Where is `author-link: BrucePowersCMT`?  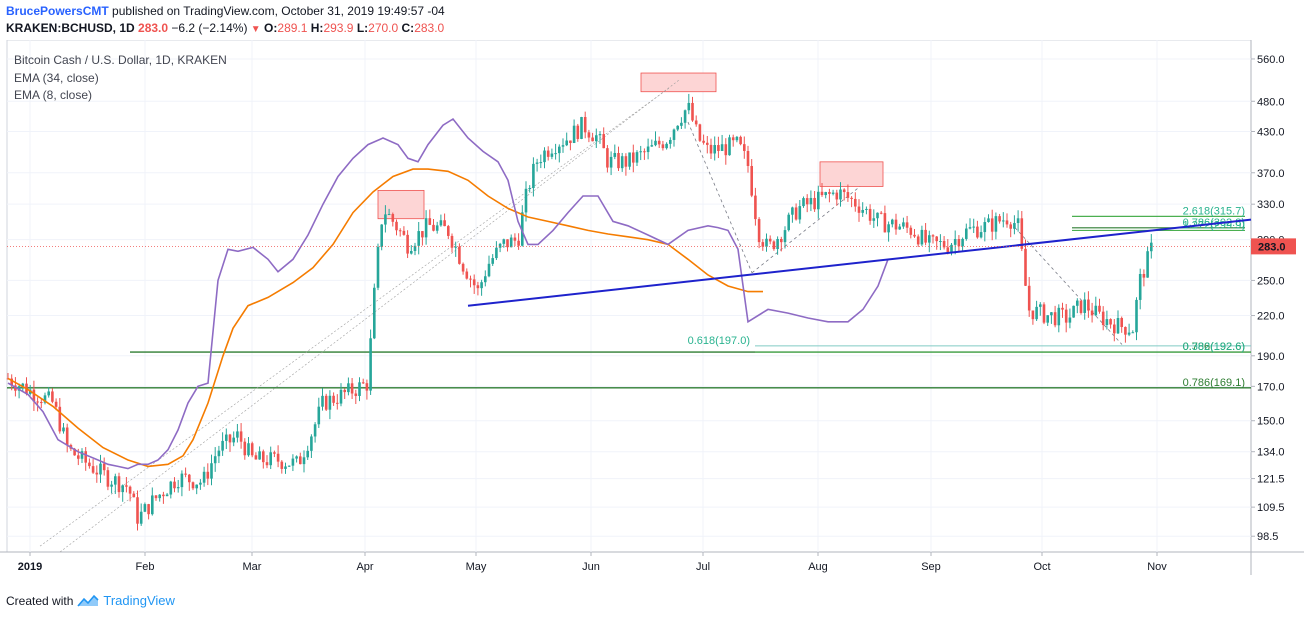
author-link: BrucePowersCMT is located at coordinates (57, 11).